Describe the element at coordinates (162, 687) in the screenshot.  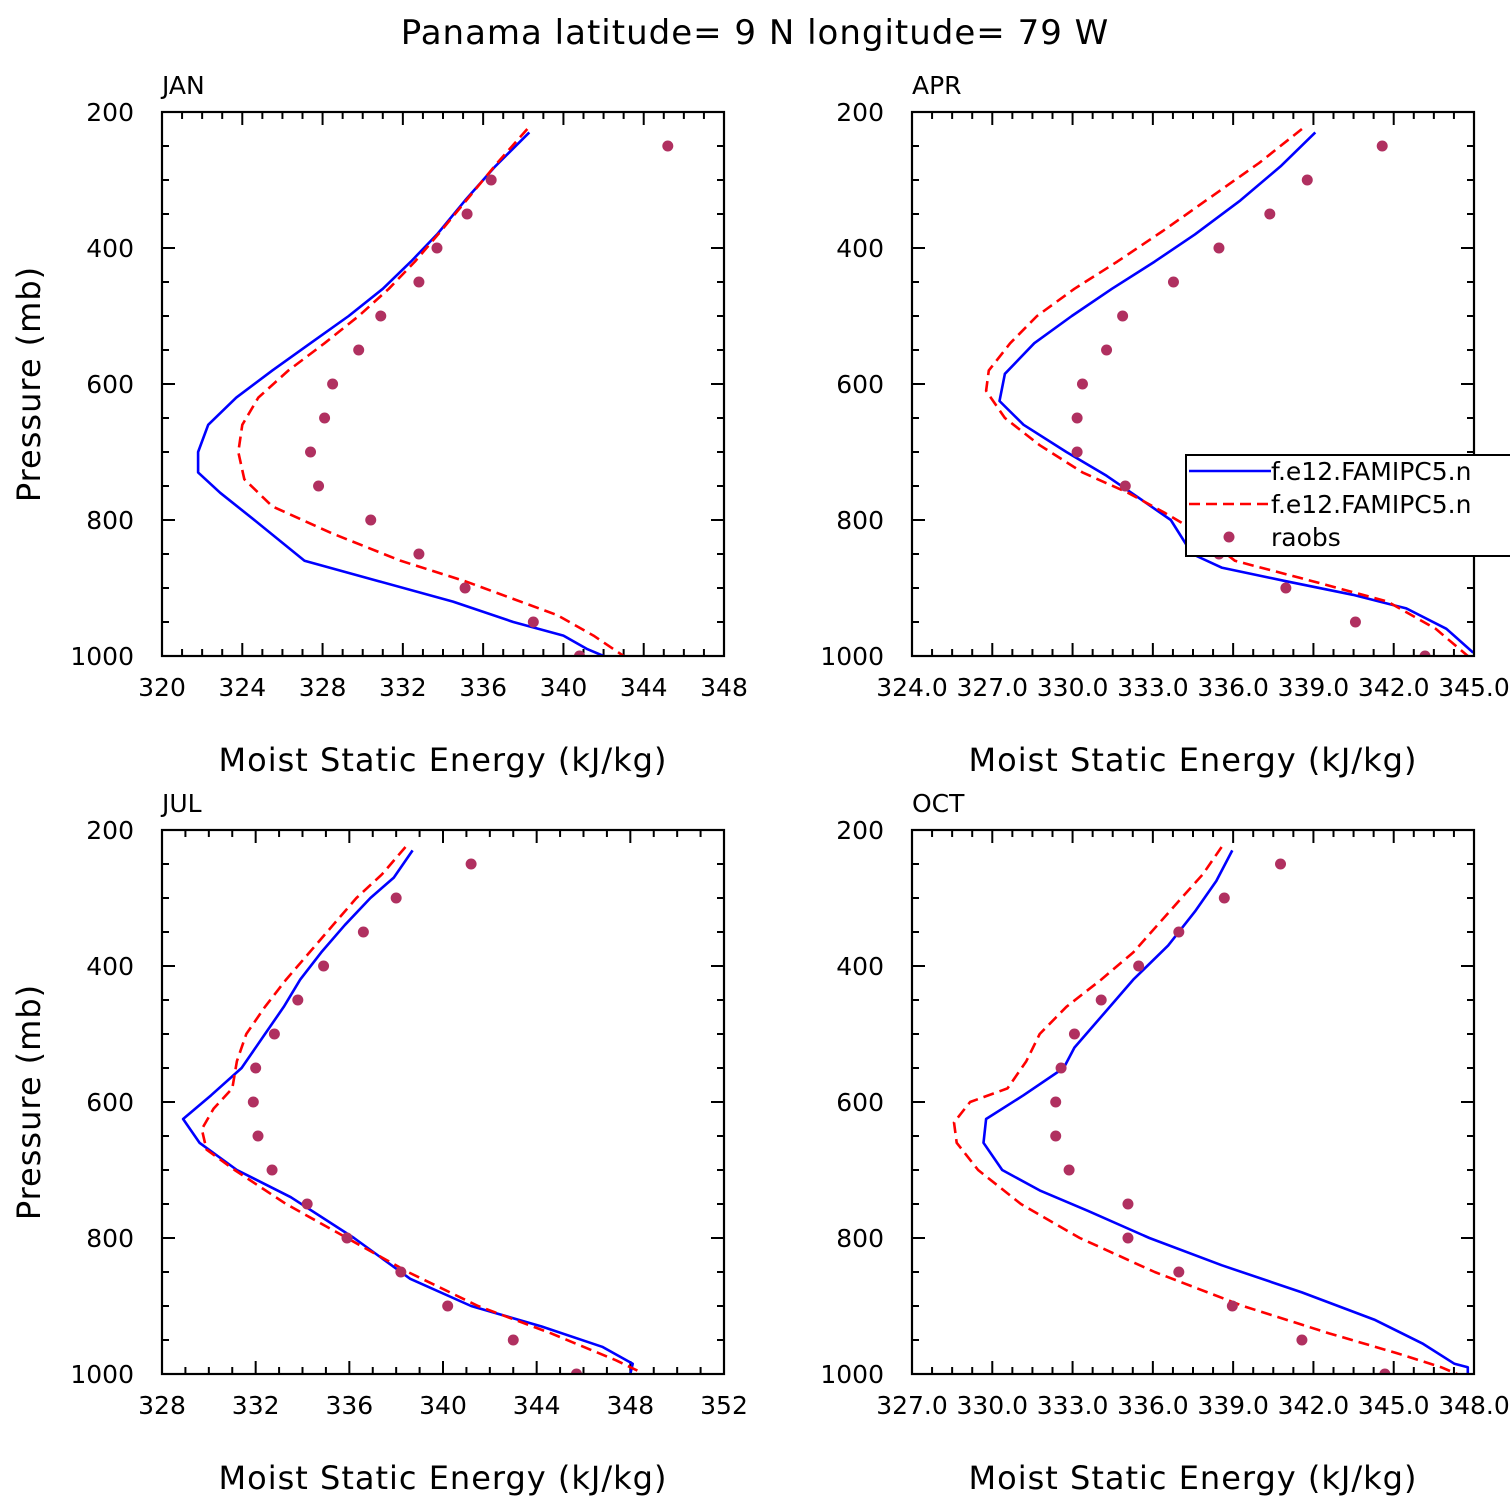
I see `x-tick-label: 320` at that location.